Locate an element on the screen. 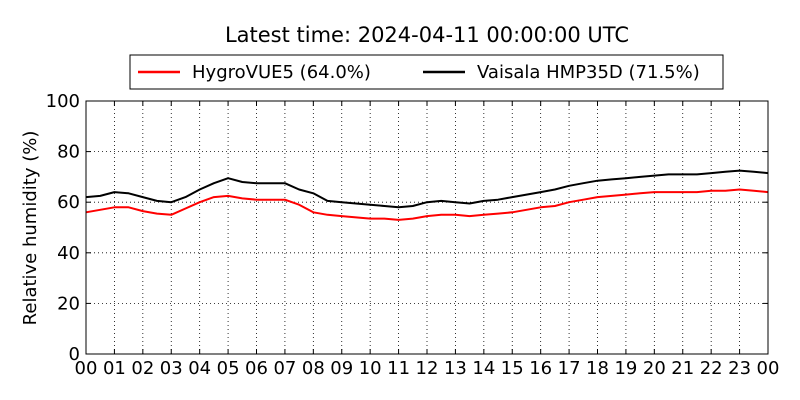 The width and height of the screenshot is (800, 400). x-tick-label: 06 is located at coordinates (256, 368).